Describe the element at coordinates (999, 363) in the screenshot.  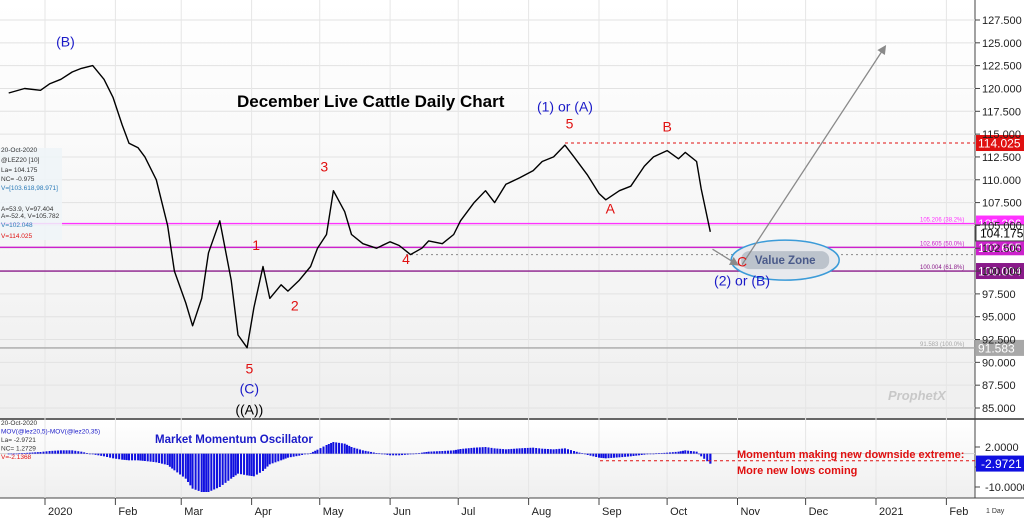
I see `y-tick-label: 90.000` at that location.